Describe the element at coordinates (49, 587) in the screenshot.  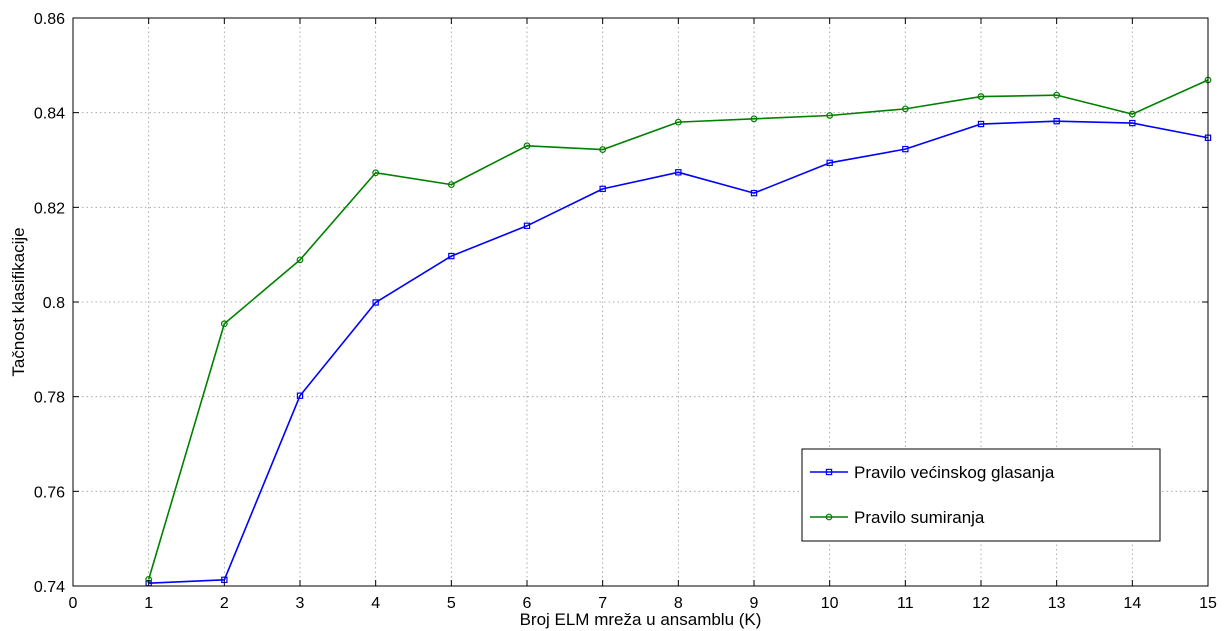
I see `y-tick-label: 0.74` at that location.